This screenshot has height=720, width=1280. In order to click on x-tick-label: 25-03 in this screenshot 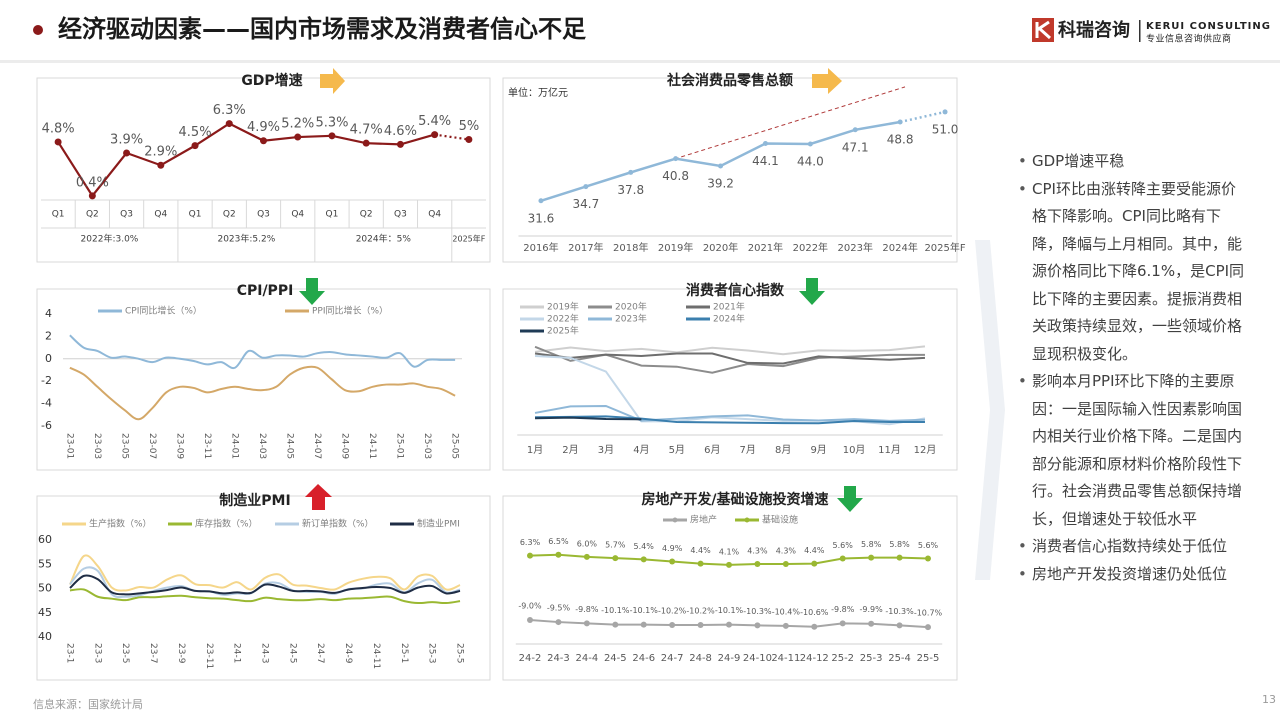, I will do `click(427, 446)`.